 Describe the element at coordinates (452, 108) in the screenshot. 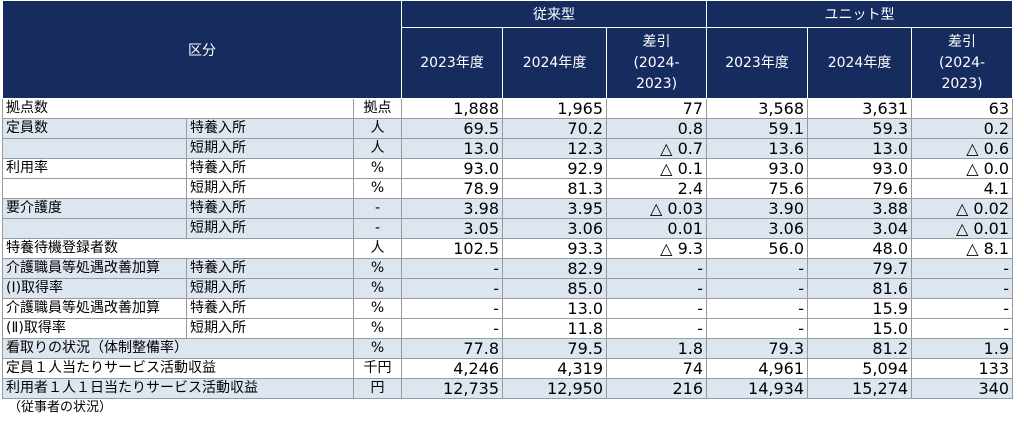

I see `value: 1,888` at that location.